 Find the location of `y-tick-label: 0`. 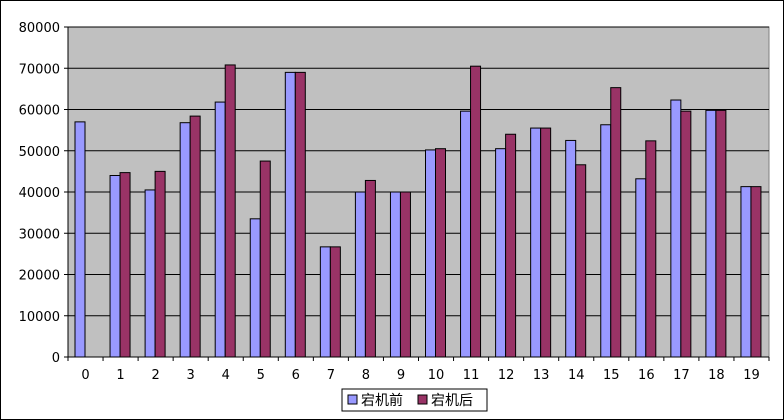

y-tick-label: 0 is located at coordinates (56, 358).